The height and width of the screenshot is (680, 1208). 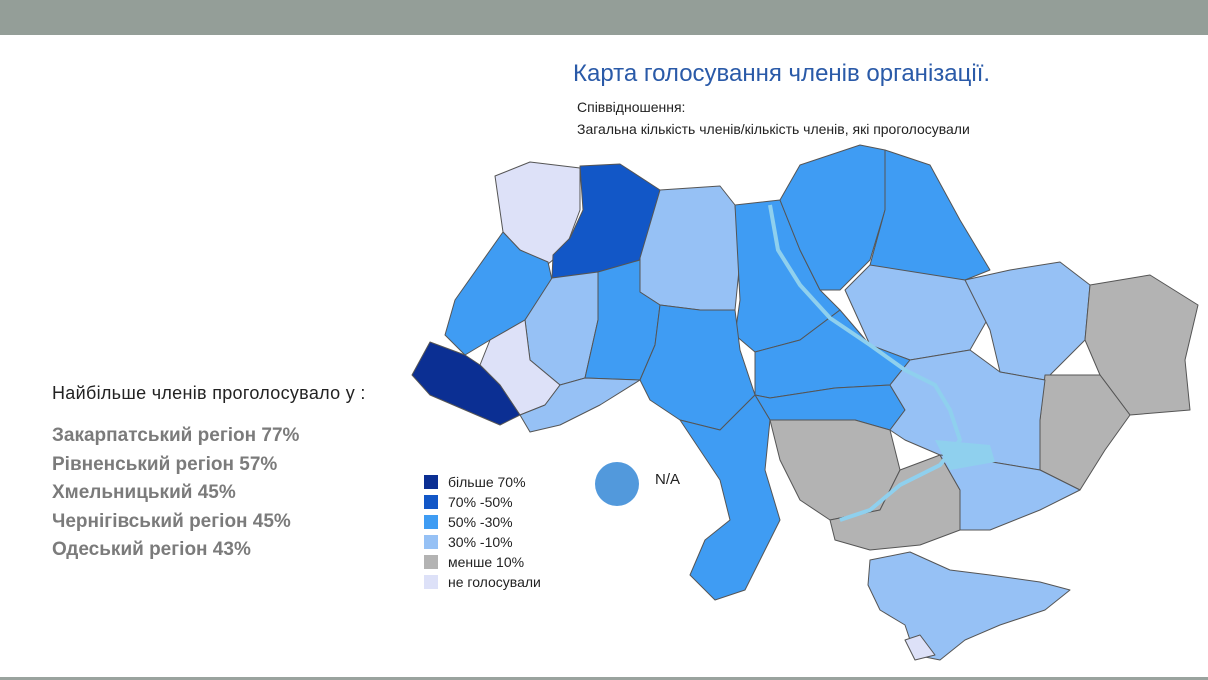 What do you see at coordinates (668, 479) in the screenshot?
I see `na-label: N/A` at bounding box center [668, 479].